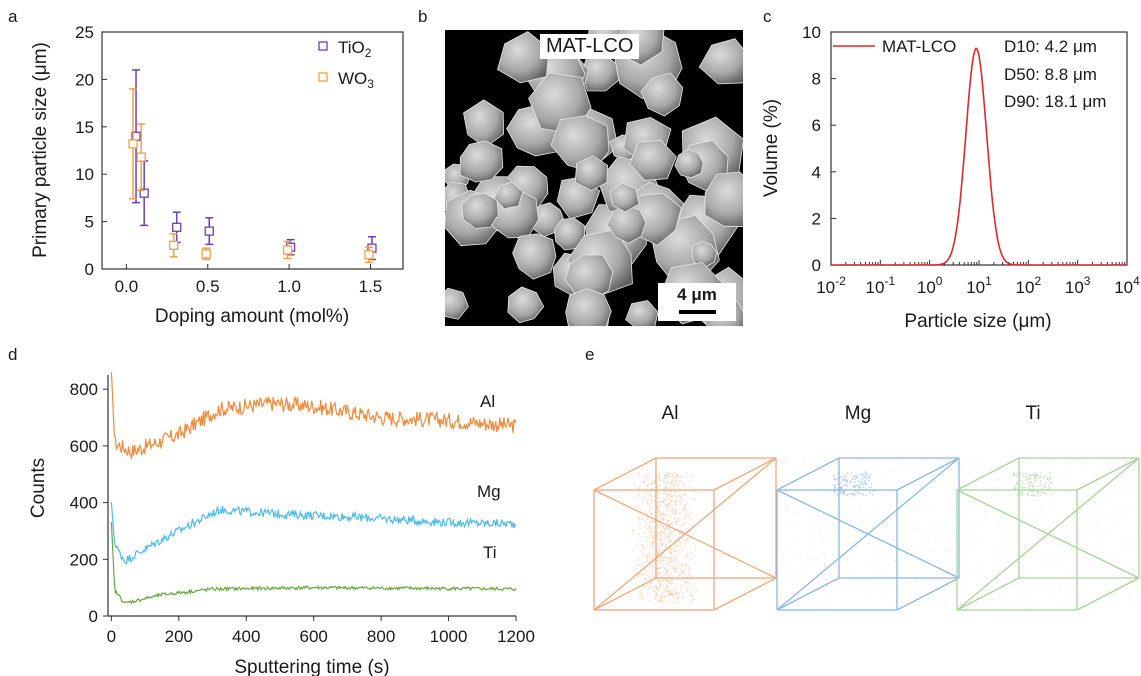 The image size is (1141, 676). What do you see at coordinates (1050, 74) in the screenshot?
I see `stat-d50: D50: 8.8 μm` at bounding box center [1050, 74].